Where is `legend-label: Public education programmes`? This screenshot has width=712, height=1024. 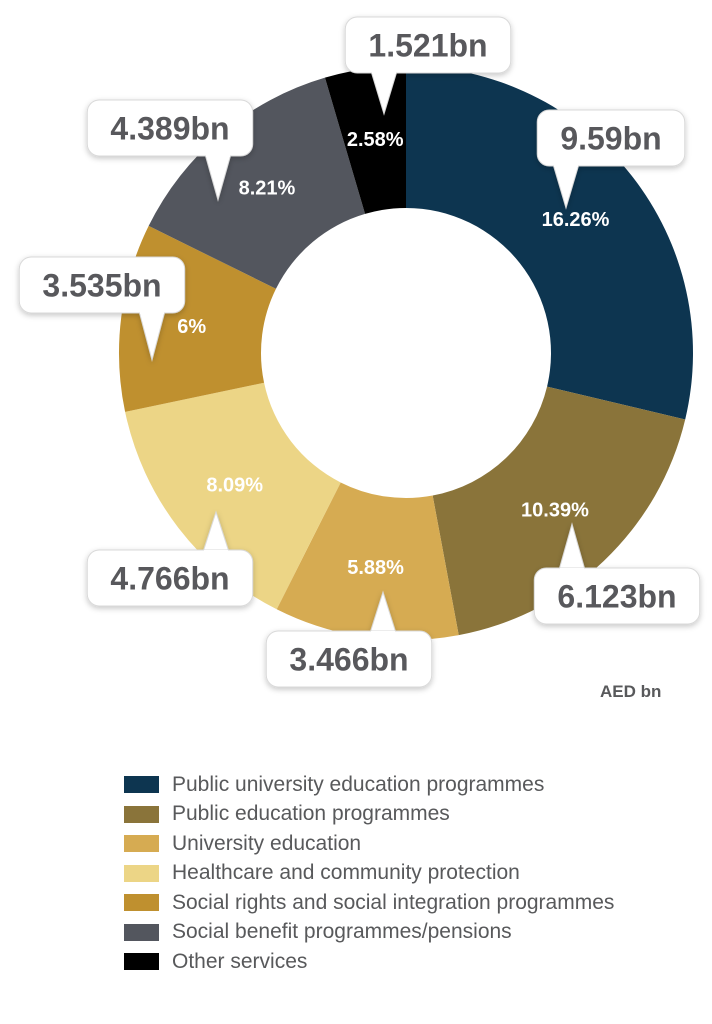 legend-label: Public education programmes is located at coordinates (311, 814).